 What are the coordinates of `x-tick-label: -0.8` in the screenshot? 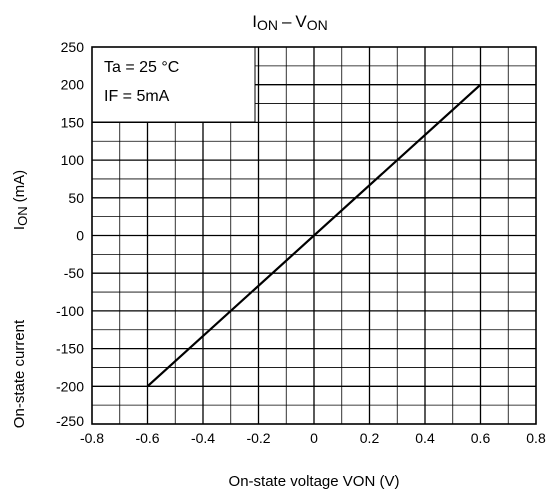 It's located at (92, 438).